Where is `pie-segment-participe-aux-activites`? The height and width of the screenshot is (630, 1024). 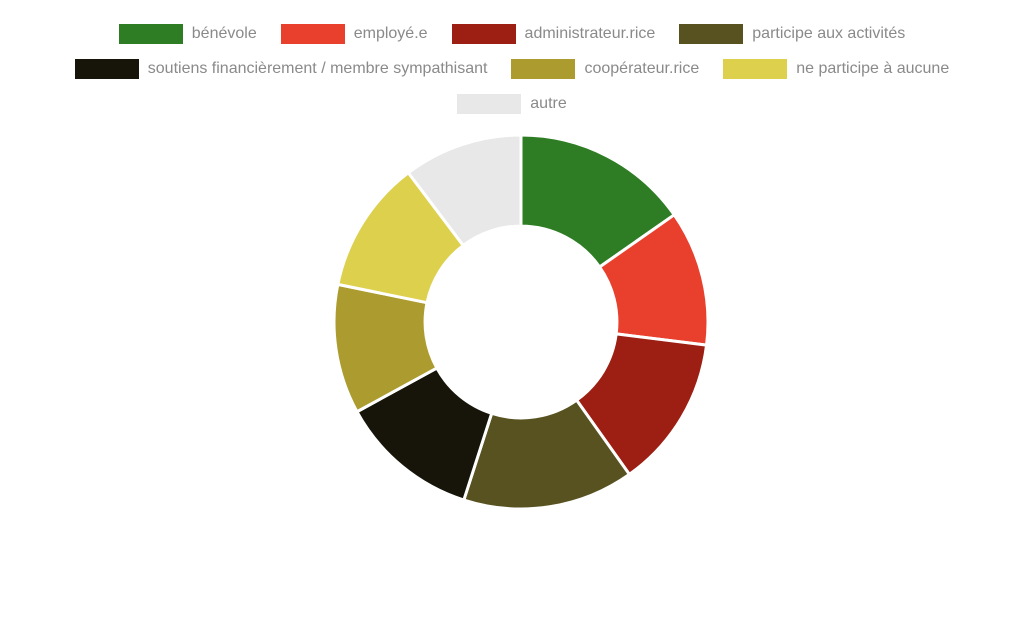 pie-segment-participe-aux-activites is located at coordinates (546, 454).